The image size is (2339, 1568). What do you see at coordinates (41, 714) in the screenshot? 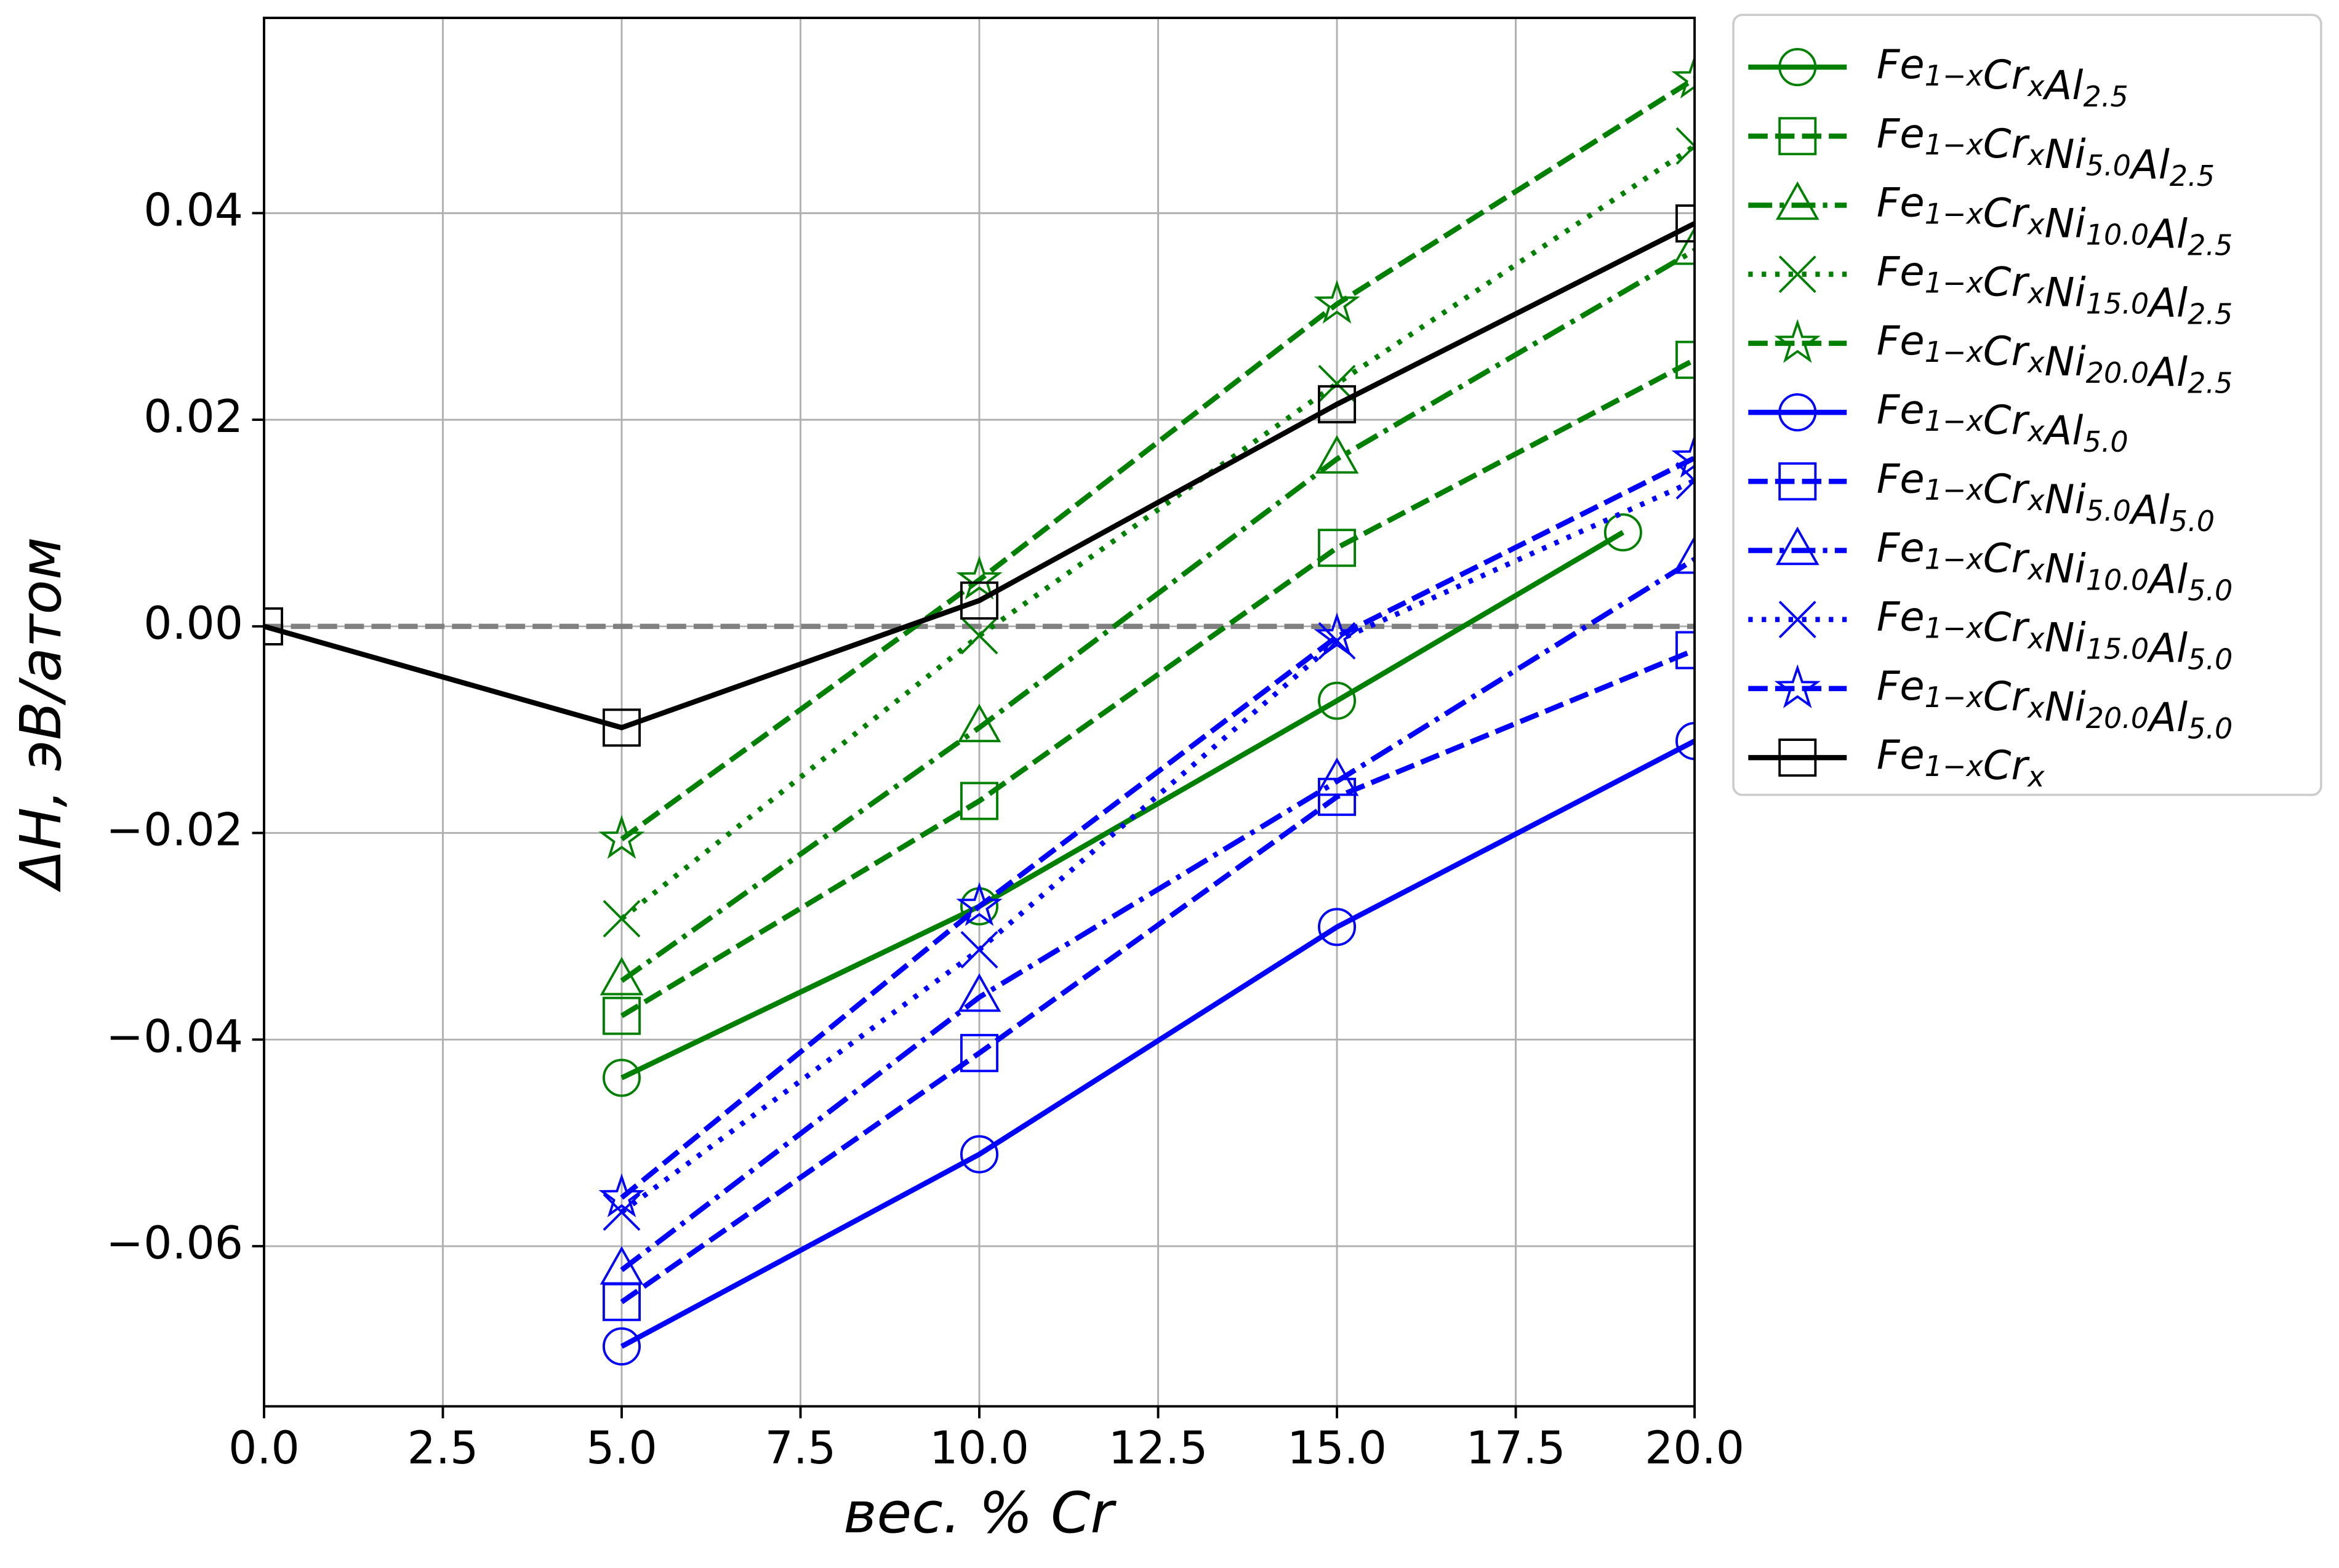
I see `y-axis-label: ΔH, эВ/атом` at bounding box center [41, 714].